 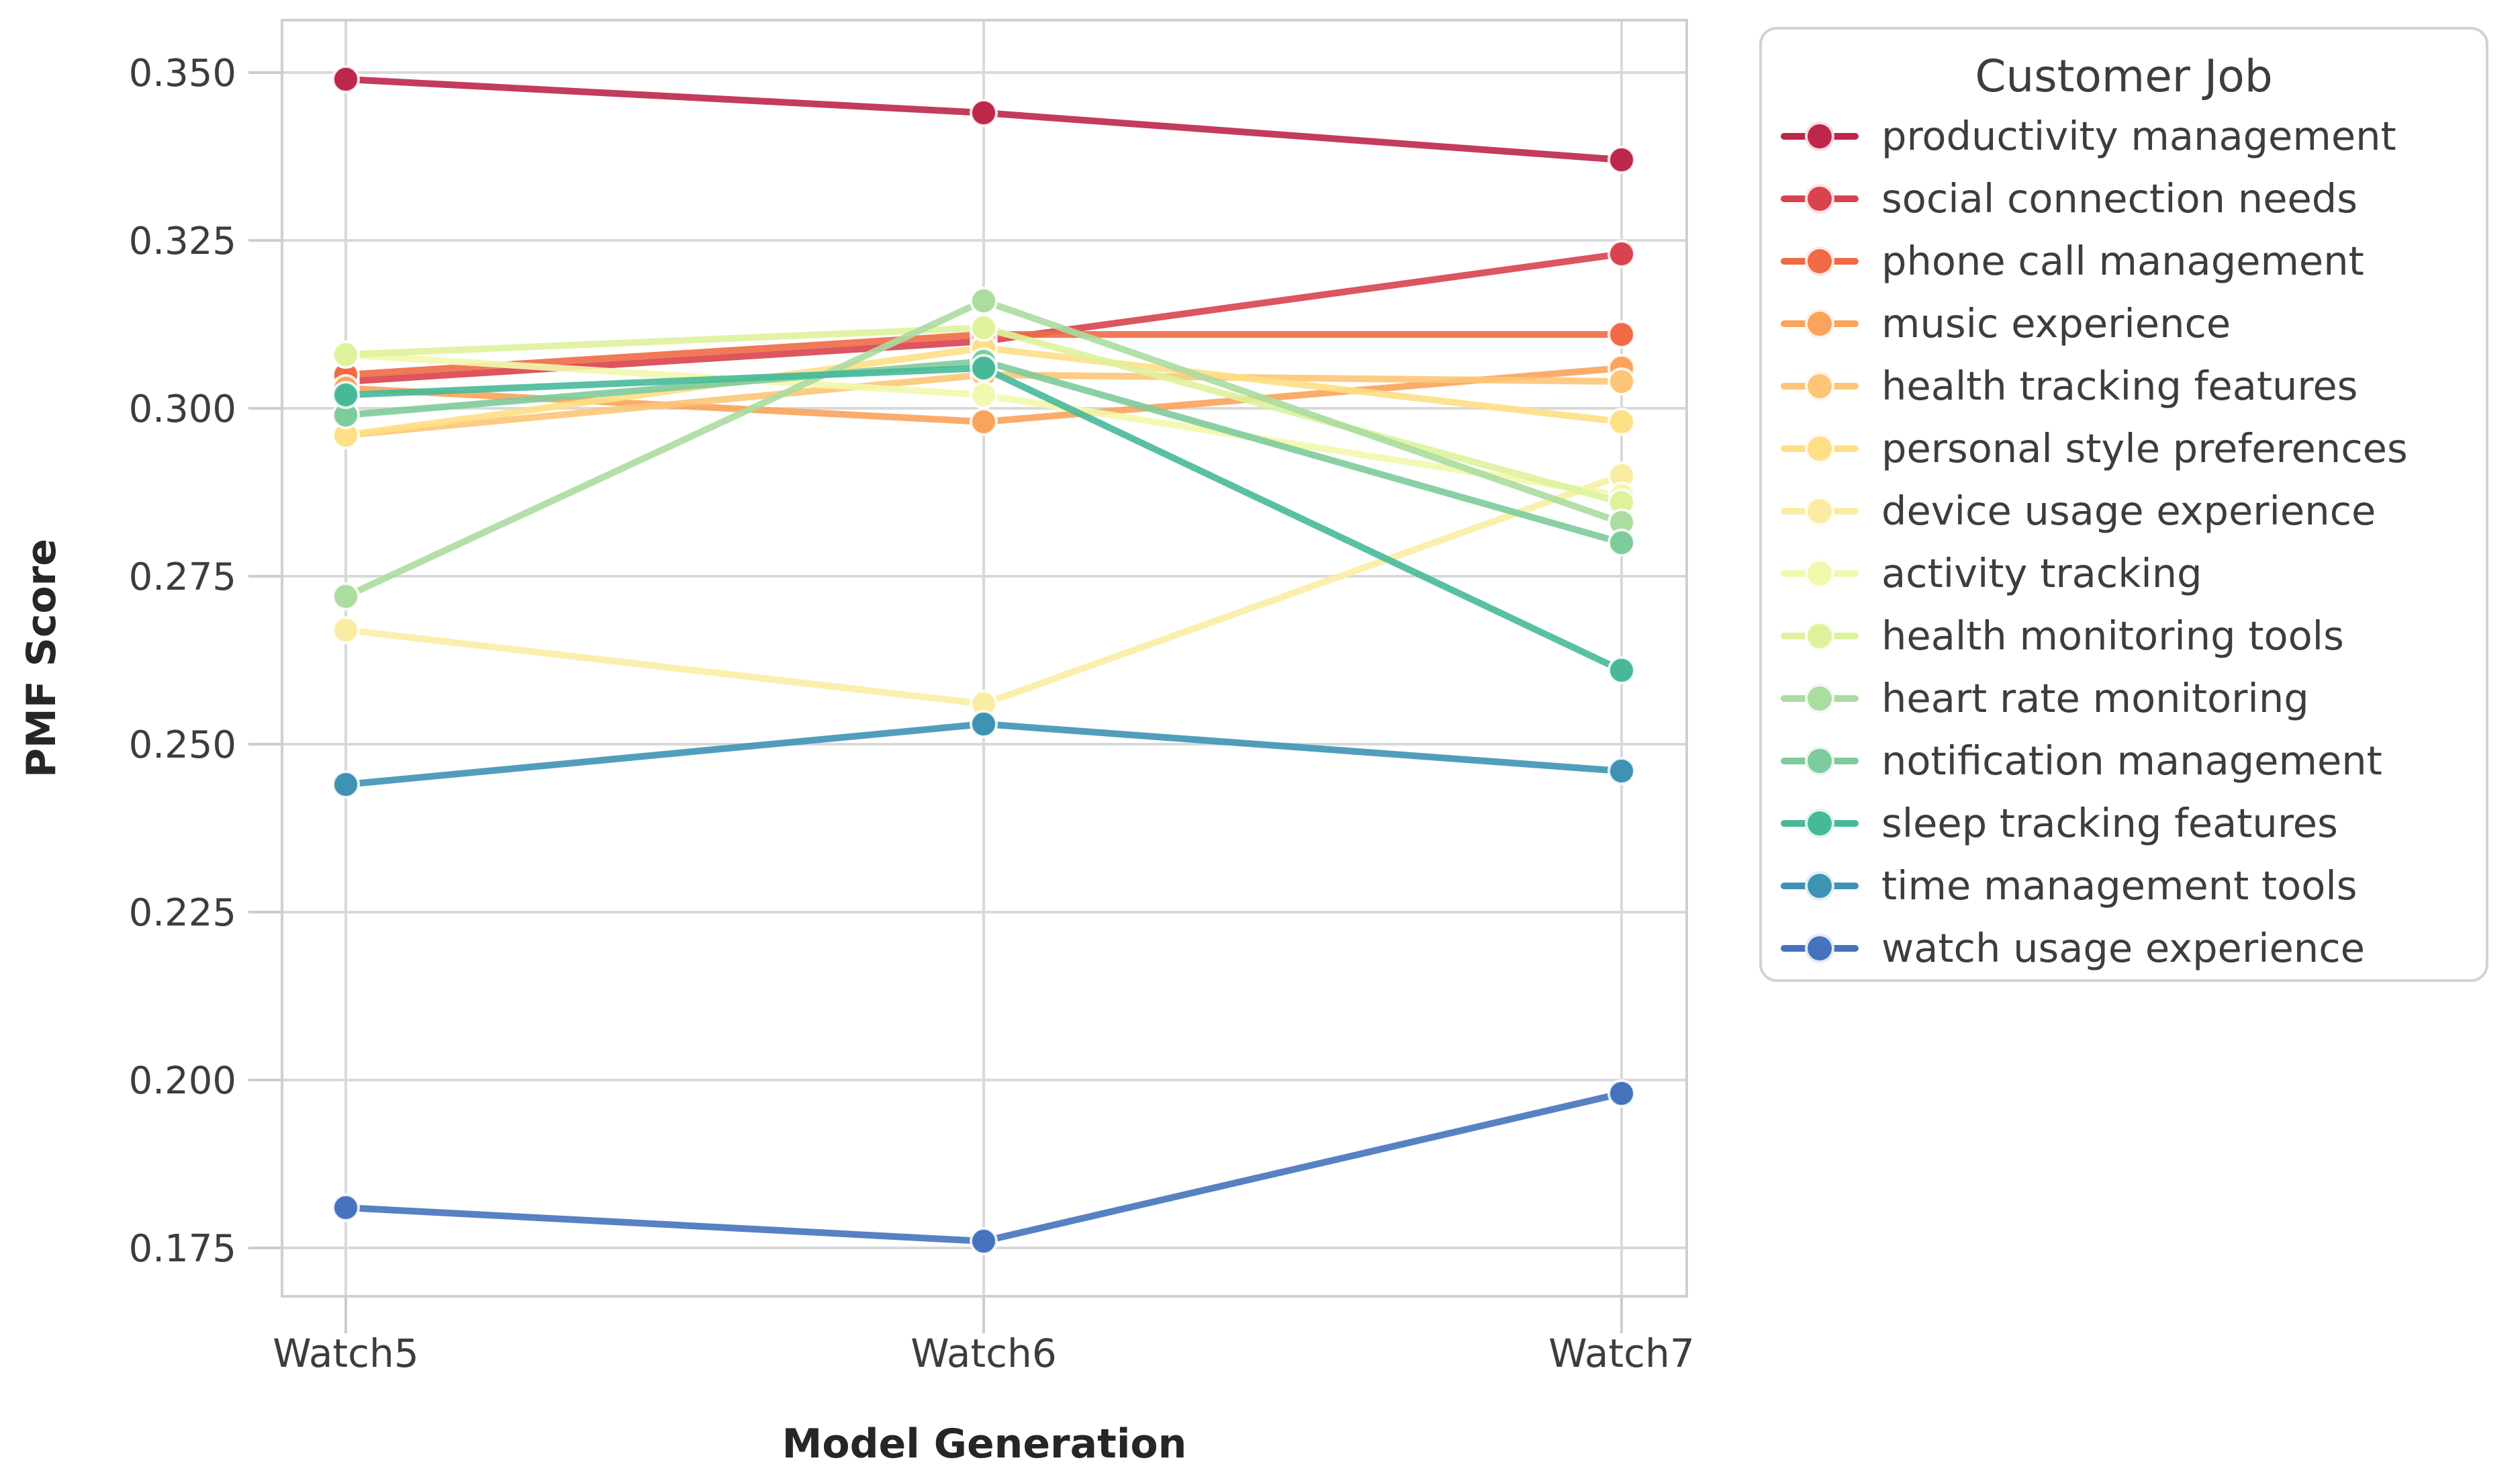 I want to click on y-tick-label: 0.250, so click(x=183, y=745).